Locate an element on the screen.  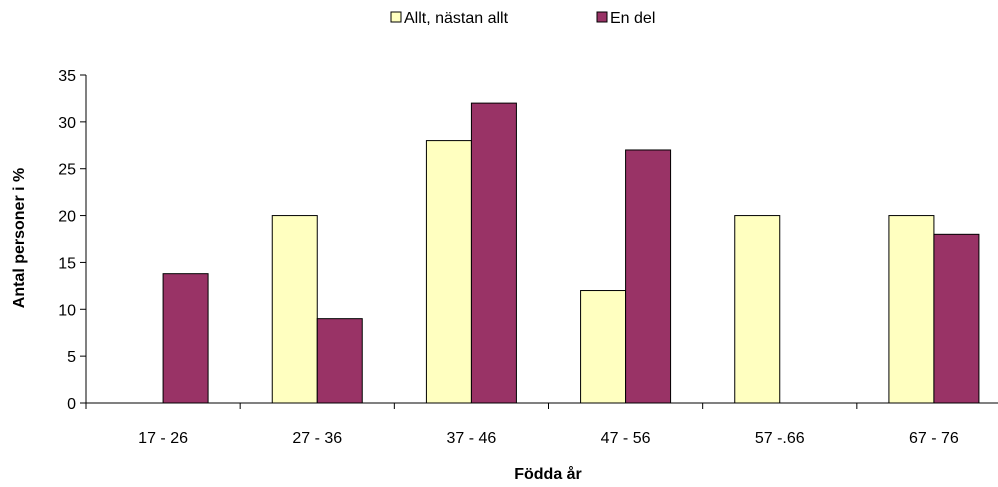
y-tick-label: 25 is located at coordinates (67, 170).